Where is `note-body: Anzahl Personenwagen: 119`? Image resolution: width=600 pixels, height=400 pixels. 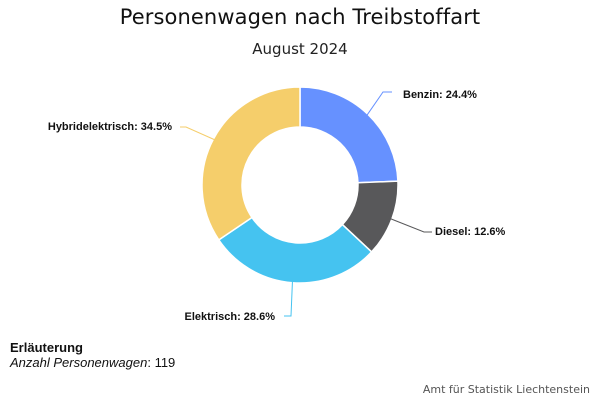
note-body: Anzahl Personenwagen: 119 is located at coordinates (92, 362).